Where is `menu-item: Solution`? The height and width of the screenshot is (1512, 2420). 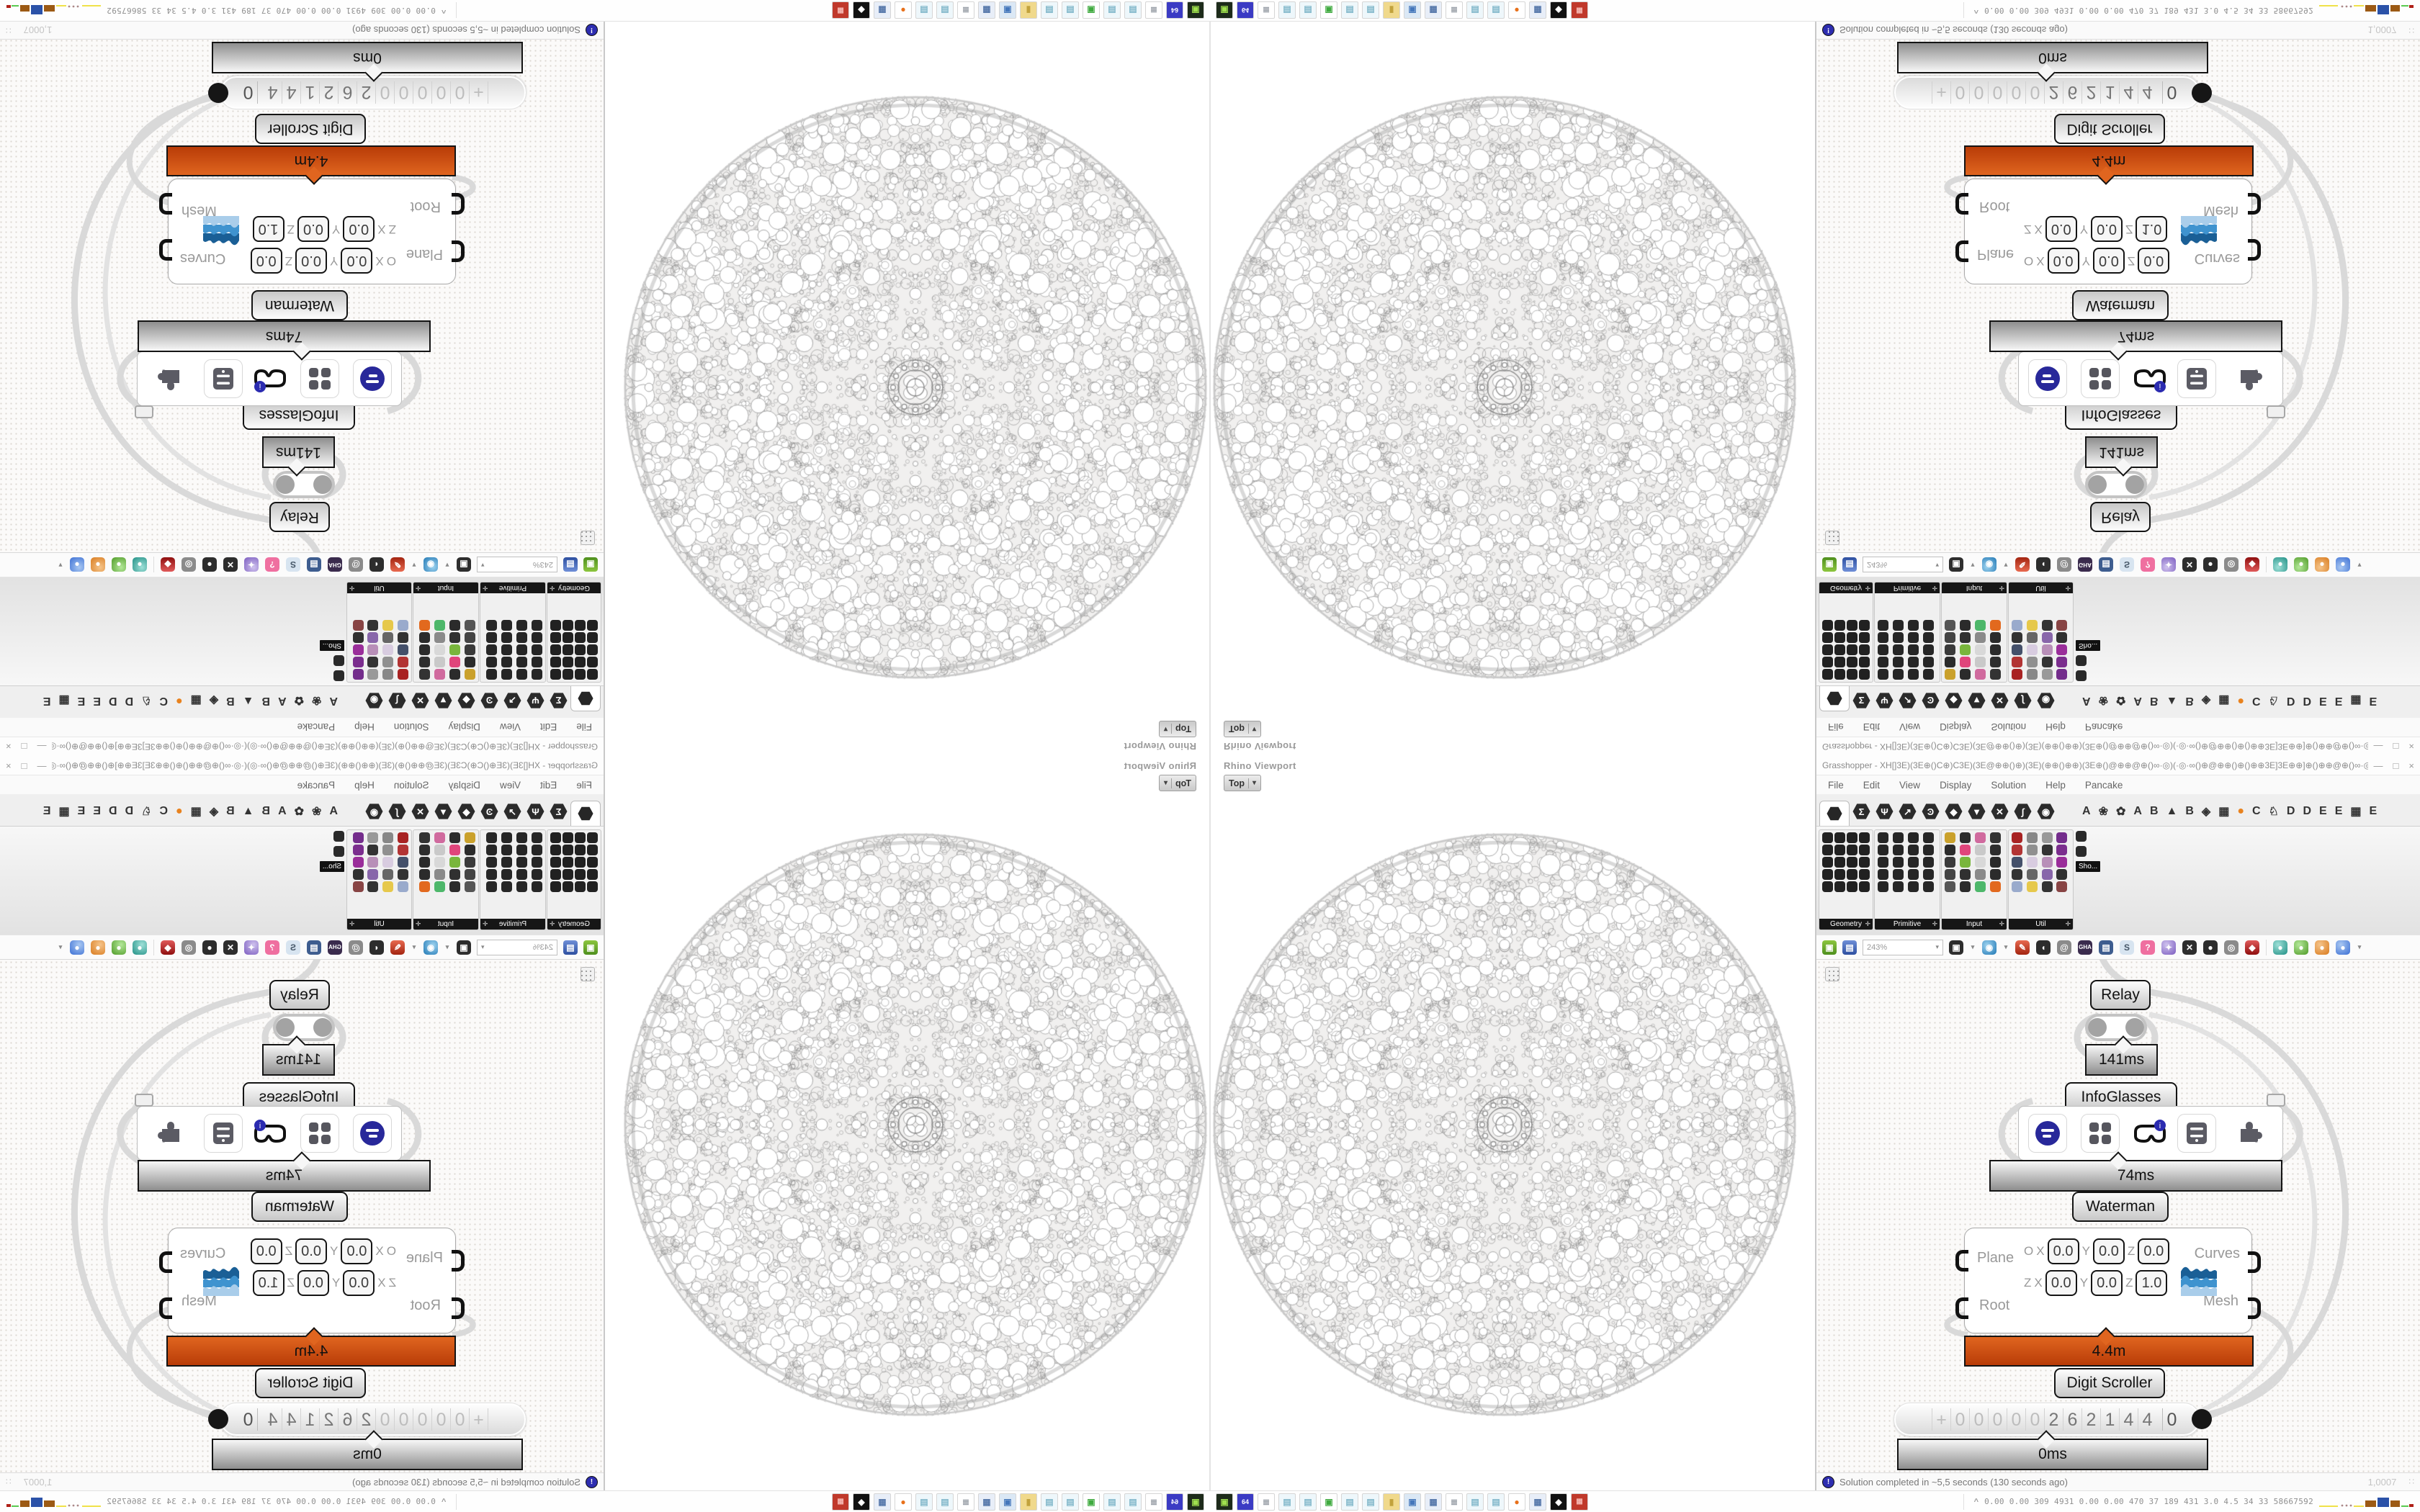 menu-item: Solution is located at coordinates (411, 785).